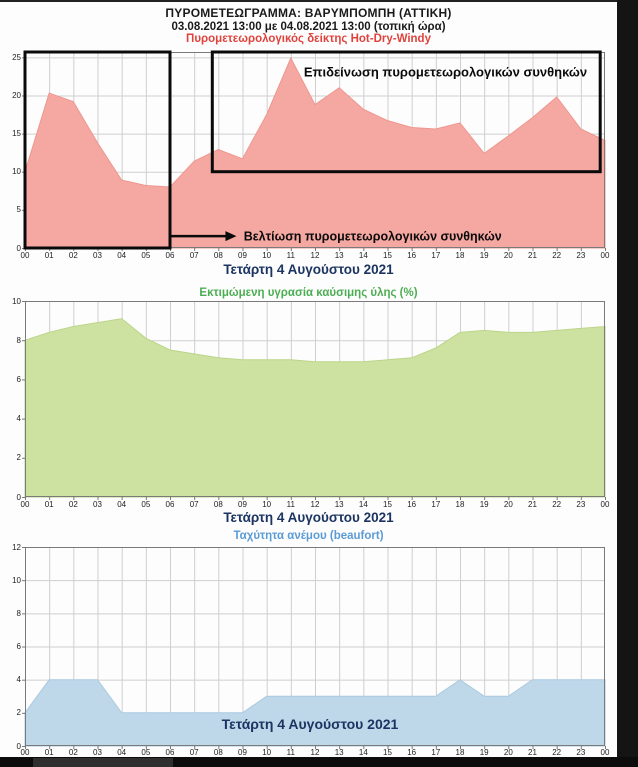  Describe the element at coordinates (18, 613) in the screenshot. I see `y-tick-label: 8` at that location.